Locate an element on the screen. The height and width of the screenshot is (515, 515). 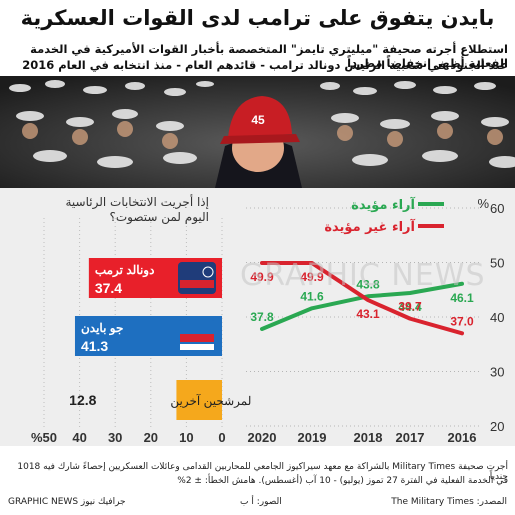
line-data-label: 41.6 is located at coordinates (312, 296).